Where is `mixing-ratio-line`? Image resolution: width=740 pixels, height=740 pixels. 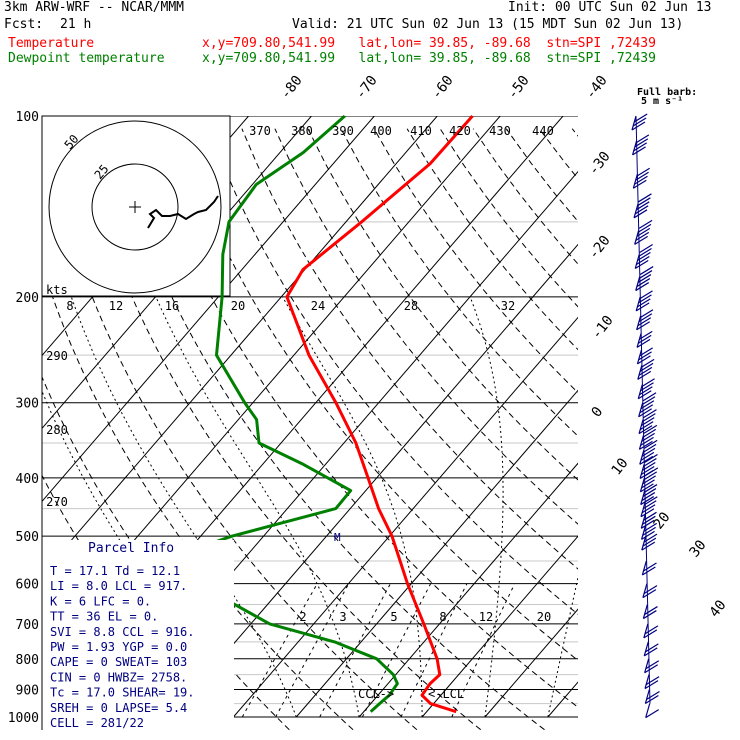 mixing-ratio-line is located at coordinates (355, 650).